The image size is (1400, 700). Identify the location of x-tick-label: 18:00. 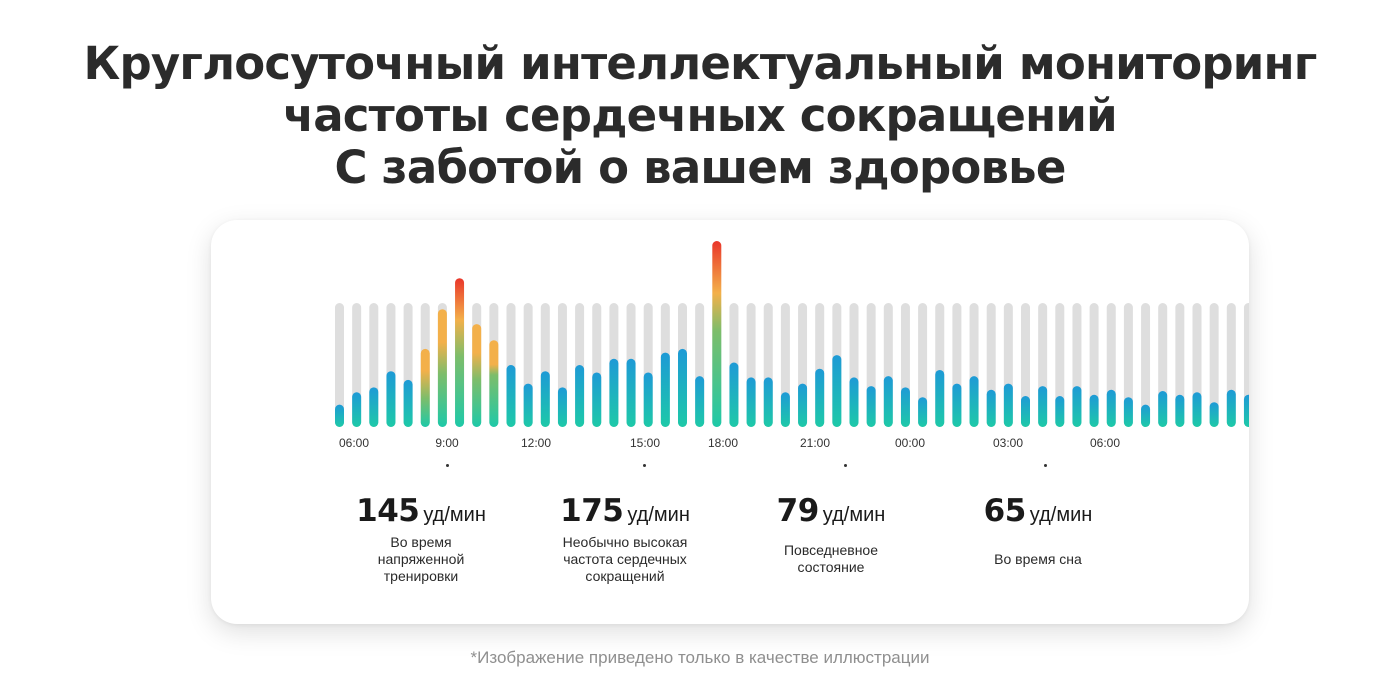
(723, 443).